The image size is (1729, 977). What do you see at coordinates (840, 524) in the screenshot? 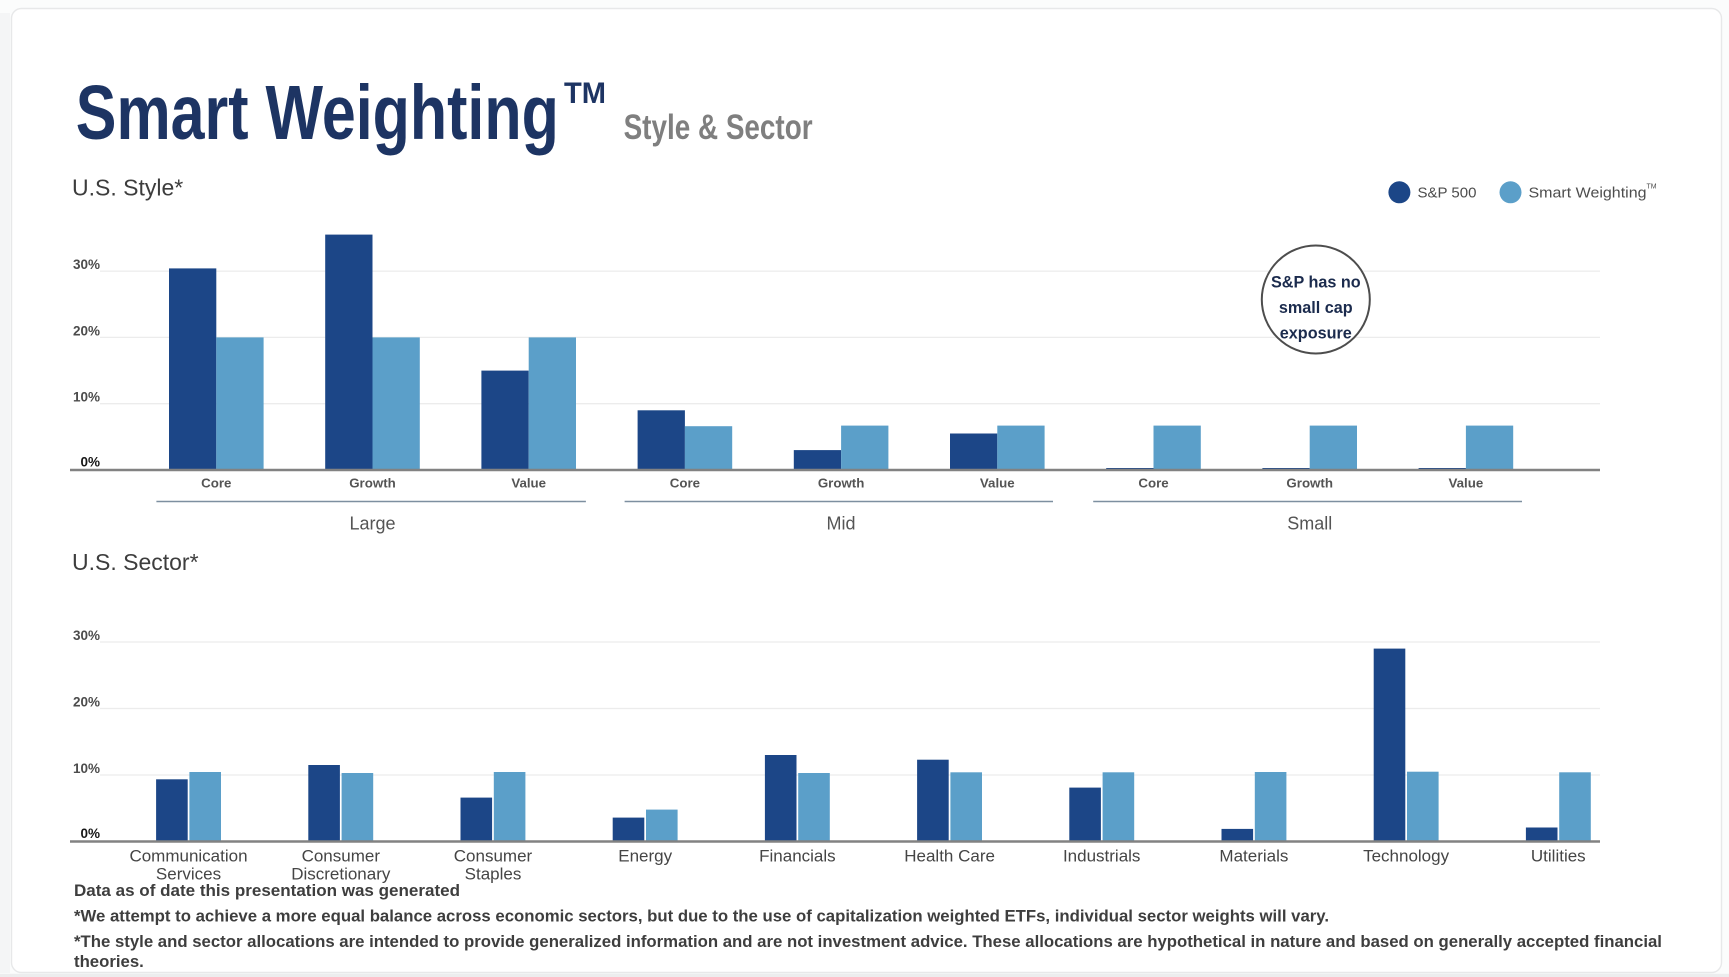
I see `svg-text: Mid` at bounding box center [840, 524].